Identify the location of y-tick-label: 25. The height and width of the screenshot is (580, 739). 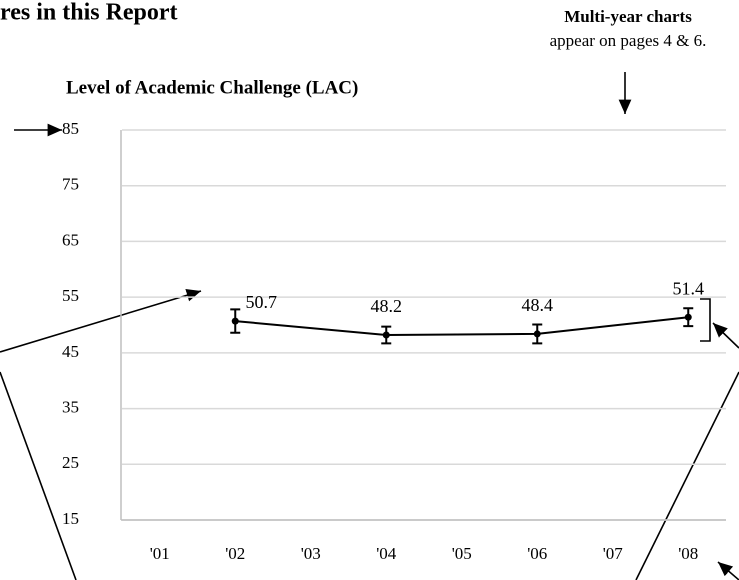
(70, 462).